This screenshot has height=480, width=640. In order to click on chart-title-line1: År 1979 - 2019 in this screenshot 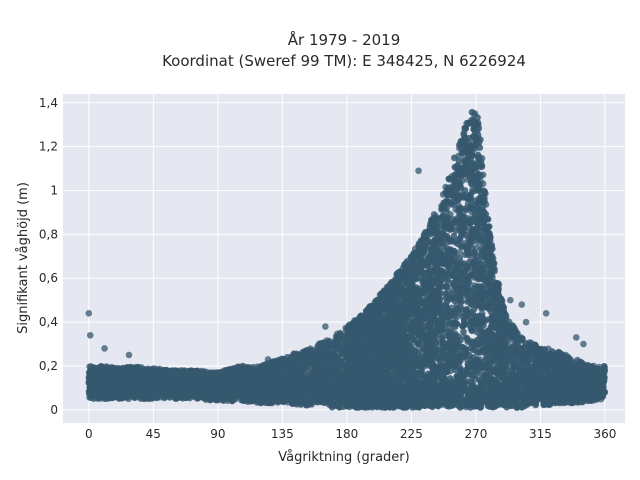, I will do `click(344, 39)`.